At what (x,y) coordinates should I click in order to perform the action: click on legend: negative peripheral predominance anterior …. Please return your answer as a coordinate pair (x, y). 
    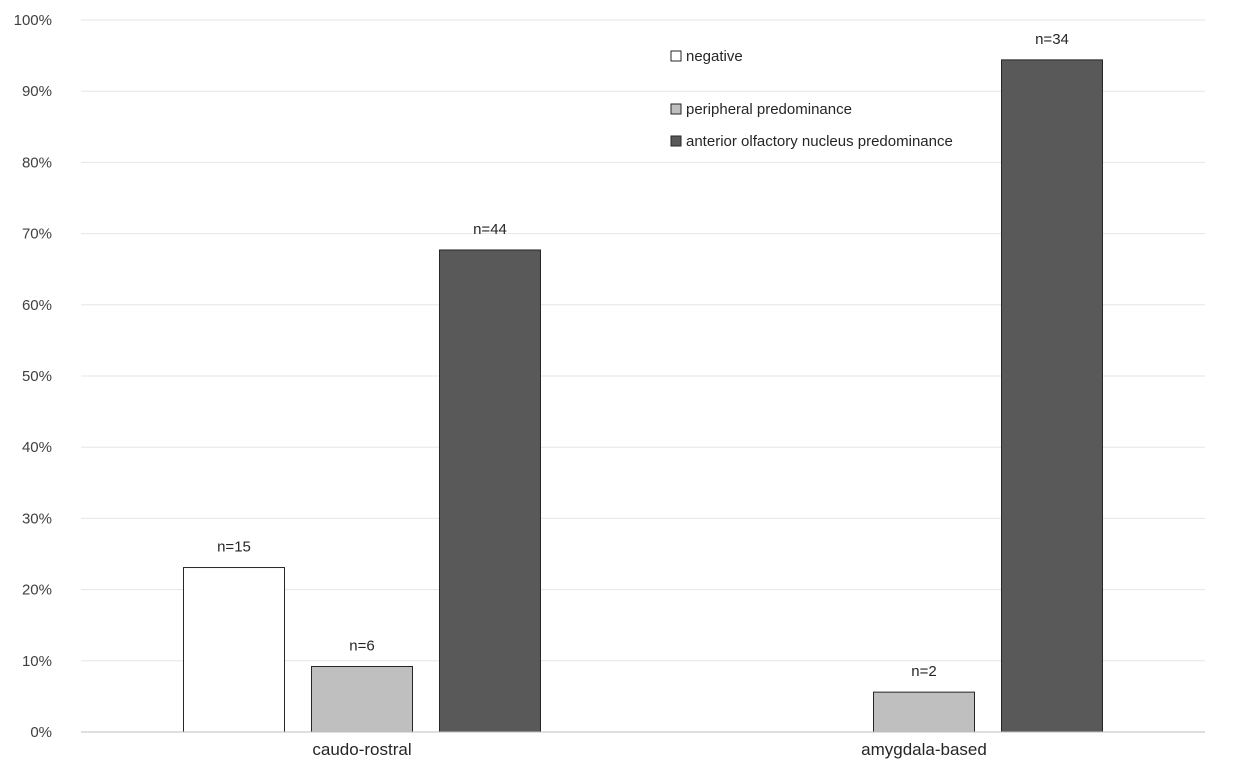
    Looking at the image, I should click on (811, 99).